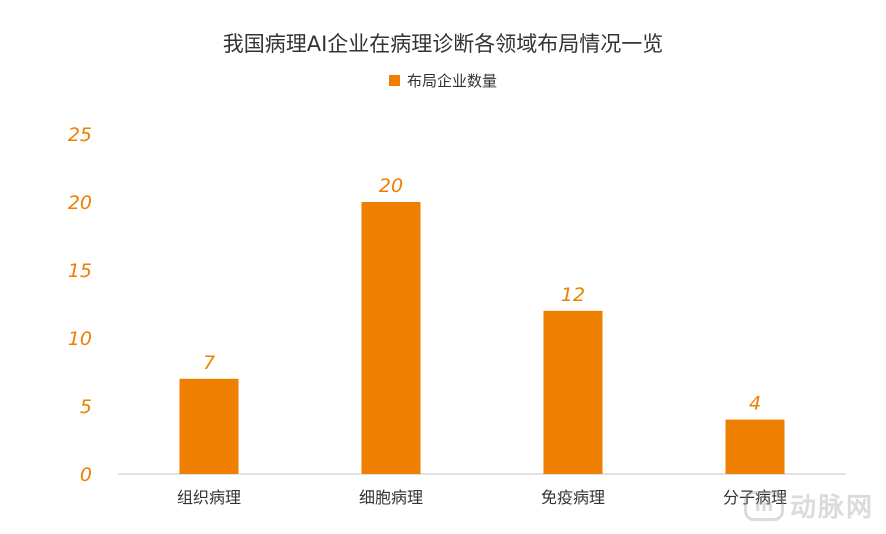 This screenshot has width=886, height=534. What do you see at coordinates (391, 186) in the screenshot?
I see `data-label: 20` at bounding box center [391, 186].